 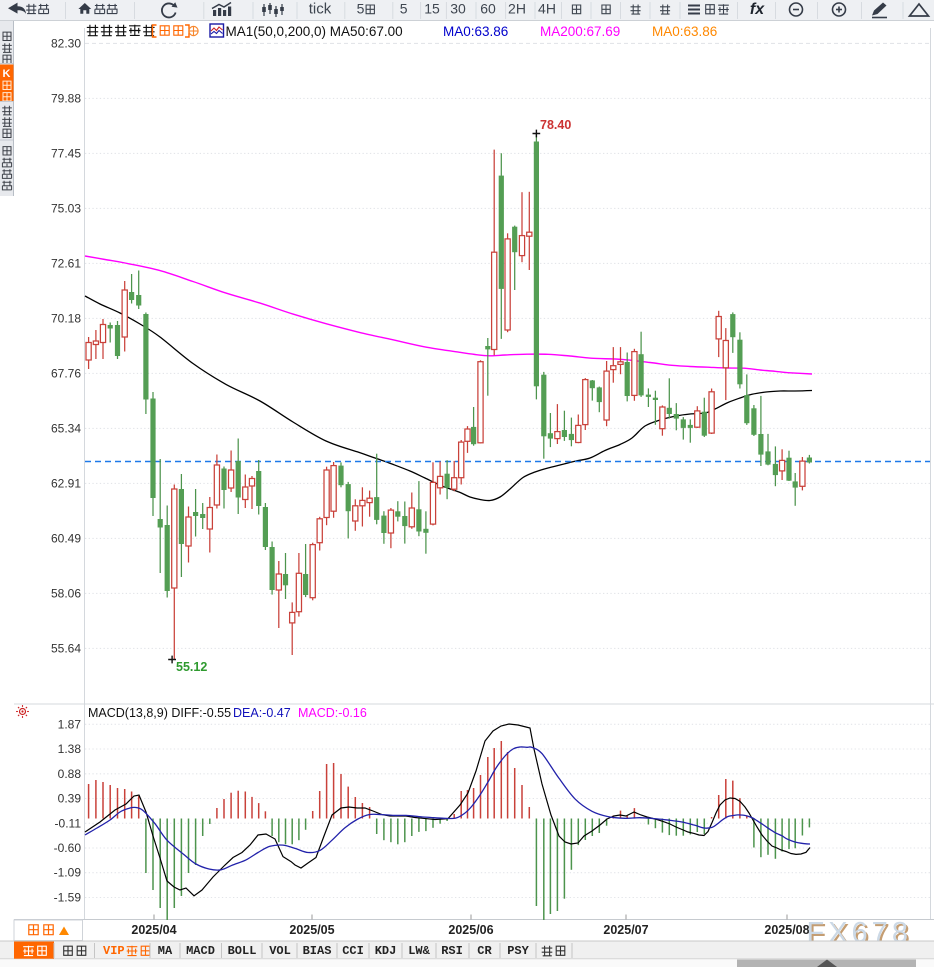 What do you see at coordinates (458, 9) in the screenshot?
I see `svg-text: 30` at bounding box center [458, 9].